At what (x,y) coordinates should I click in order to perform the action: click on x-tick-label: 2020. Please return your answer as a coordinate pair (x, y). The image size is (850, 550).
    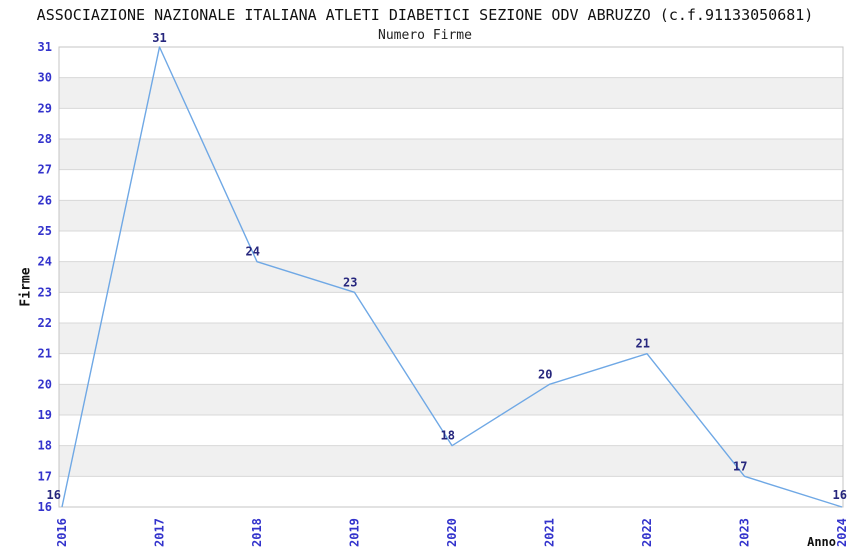
    Looking at the image, I should click on (452, 532).